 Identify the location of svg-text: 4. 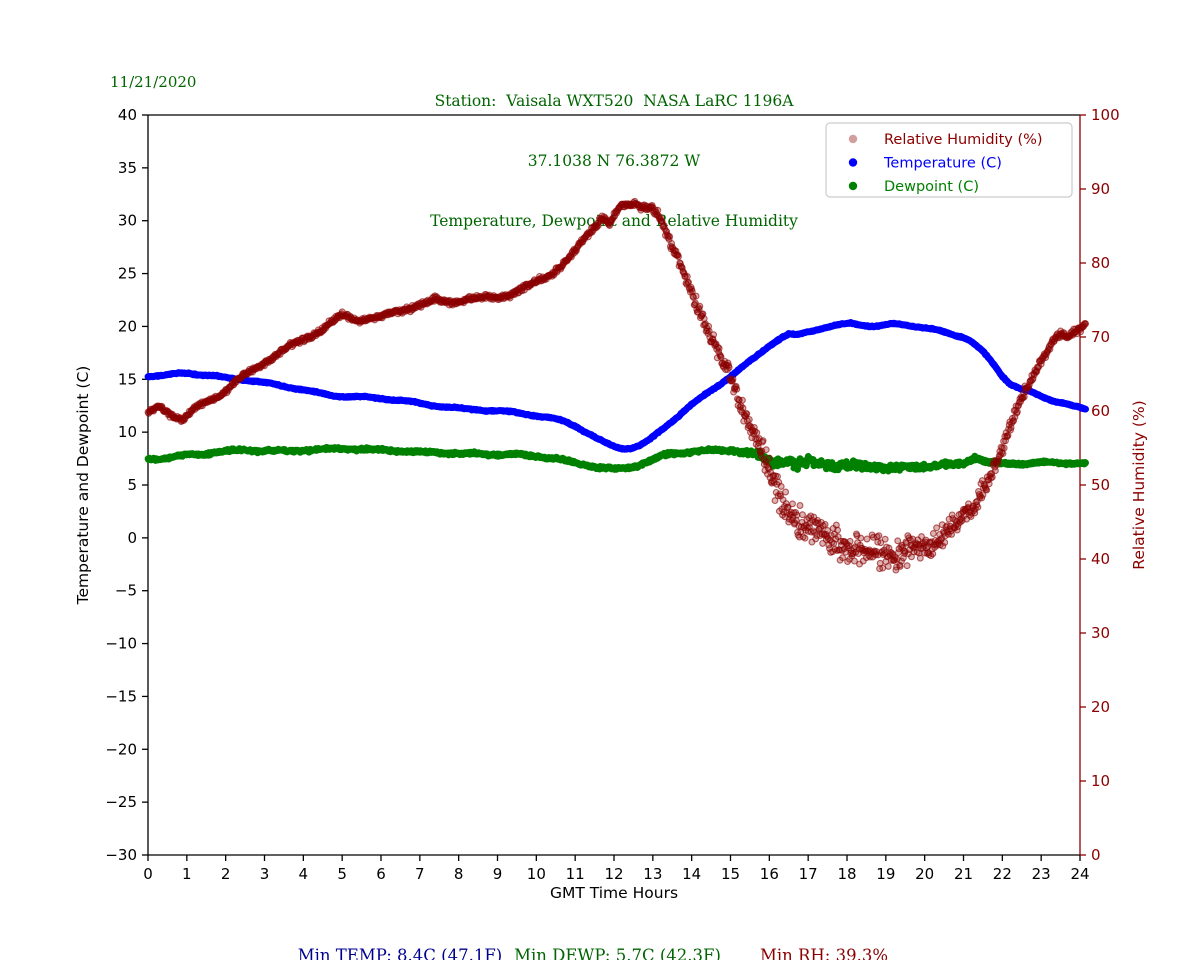
(304, 874).